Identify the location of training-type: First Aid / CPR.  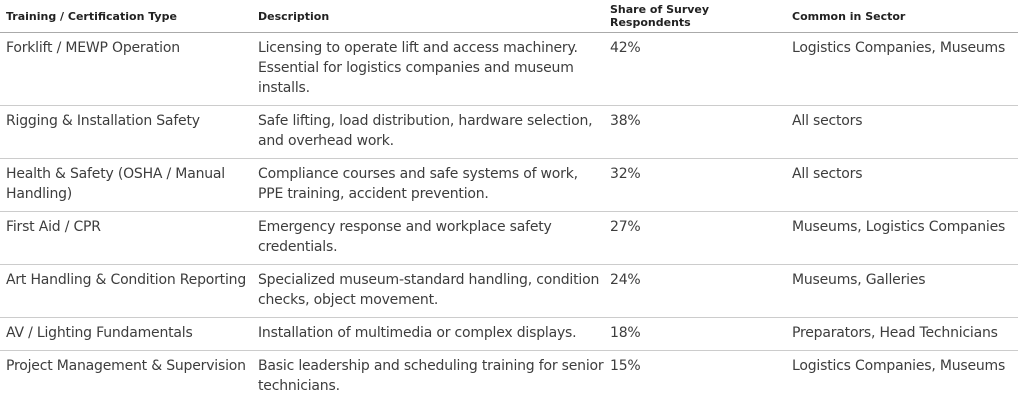
(126, 238).